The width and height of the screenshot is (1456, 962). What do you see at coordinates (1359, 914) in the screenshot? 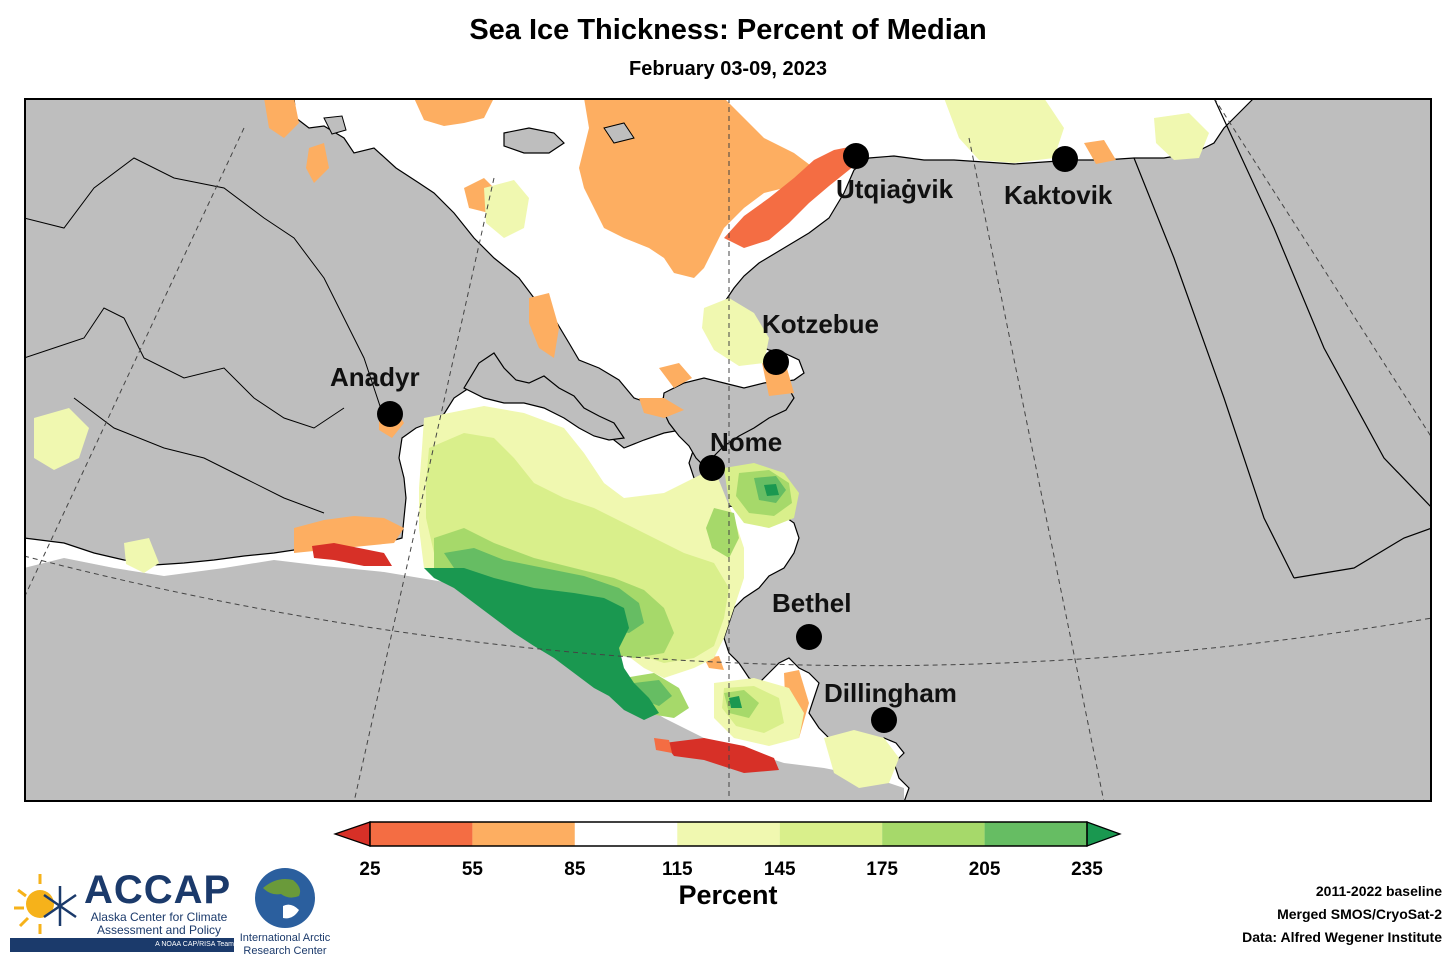
I see `credits-product: Merged SMOS/CryoSat-2` at bounding box center [1359, 914].